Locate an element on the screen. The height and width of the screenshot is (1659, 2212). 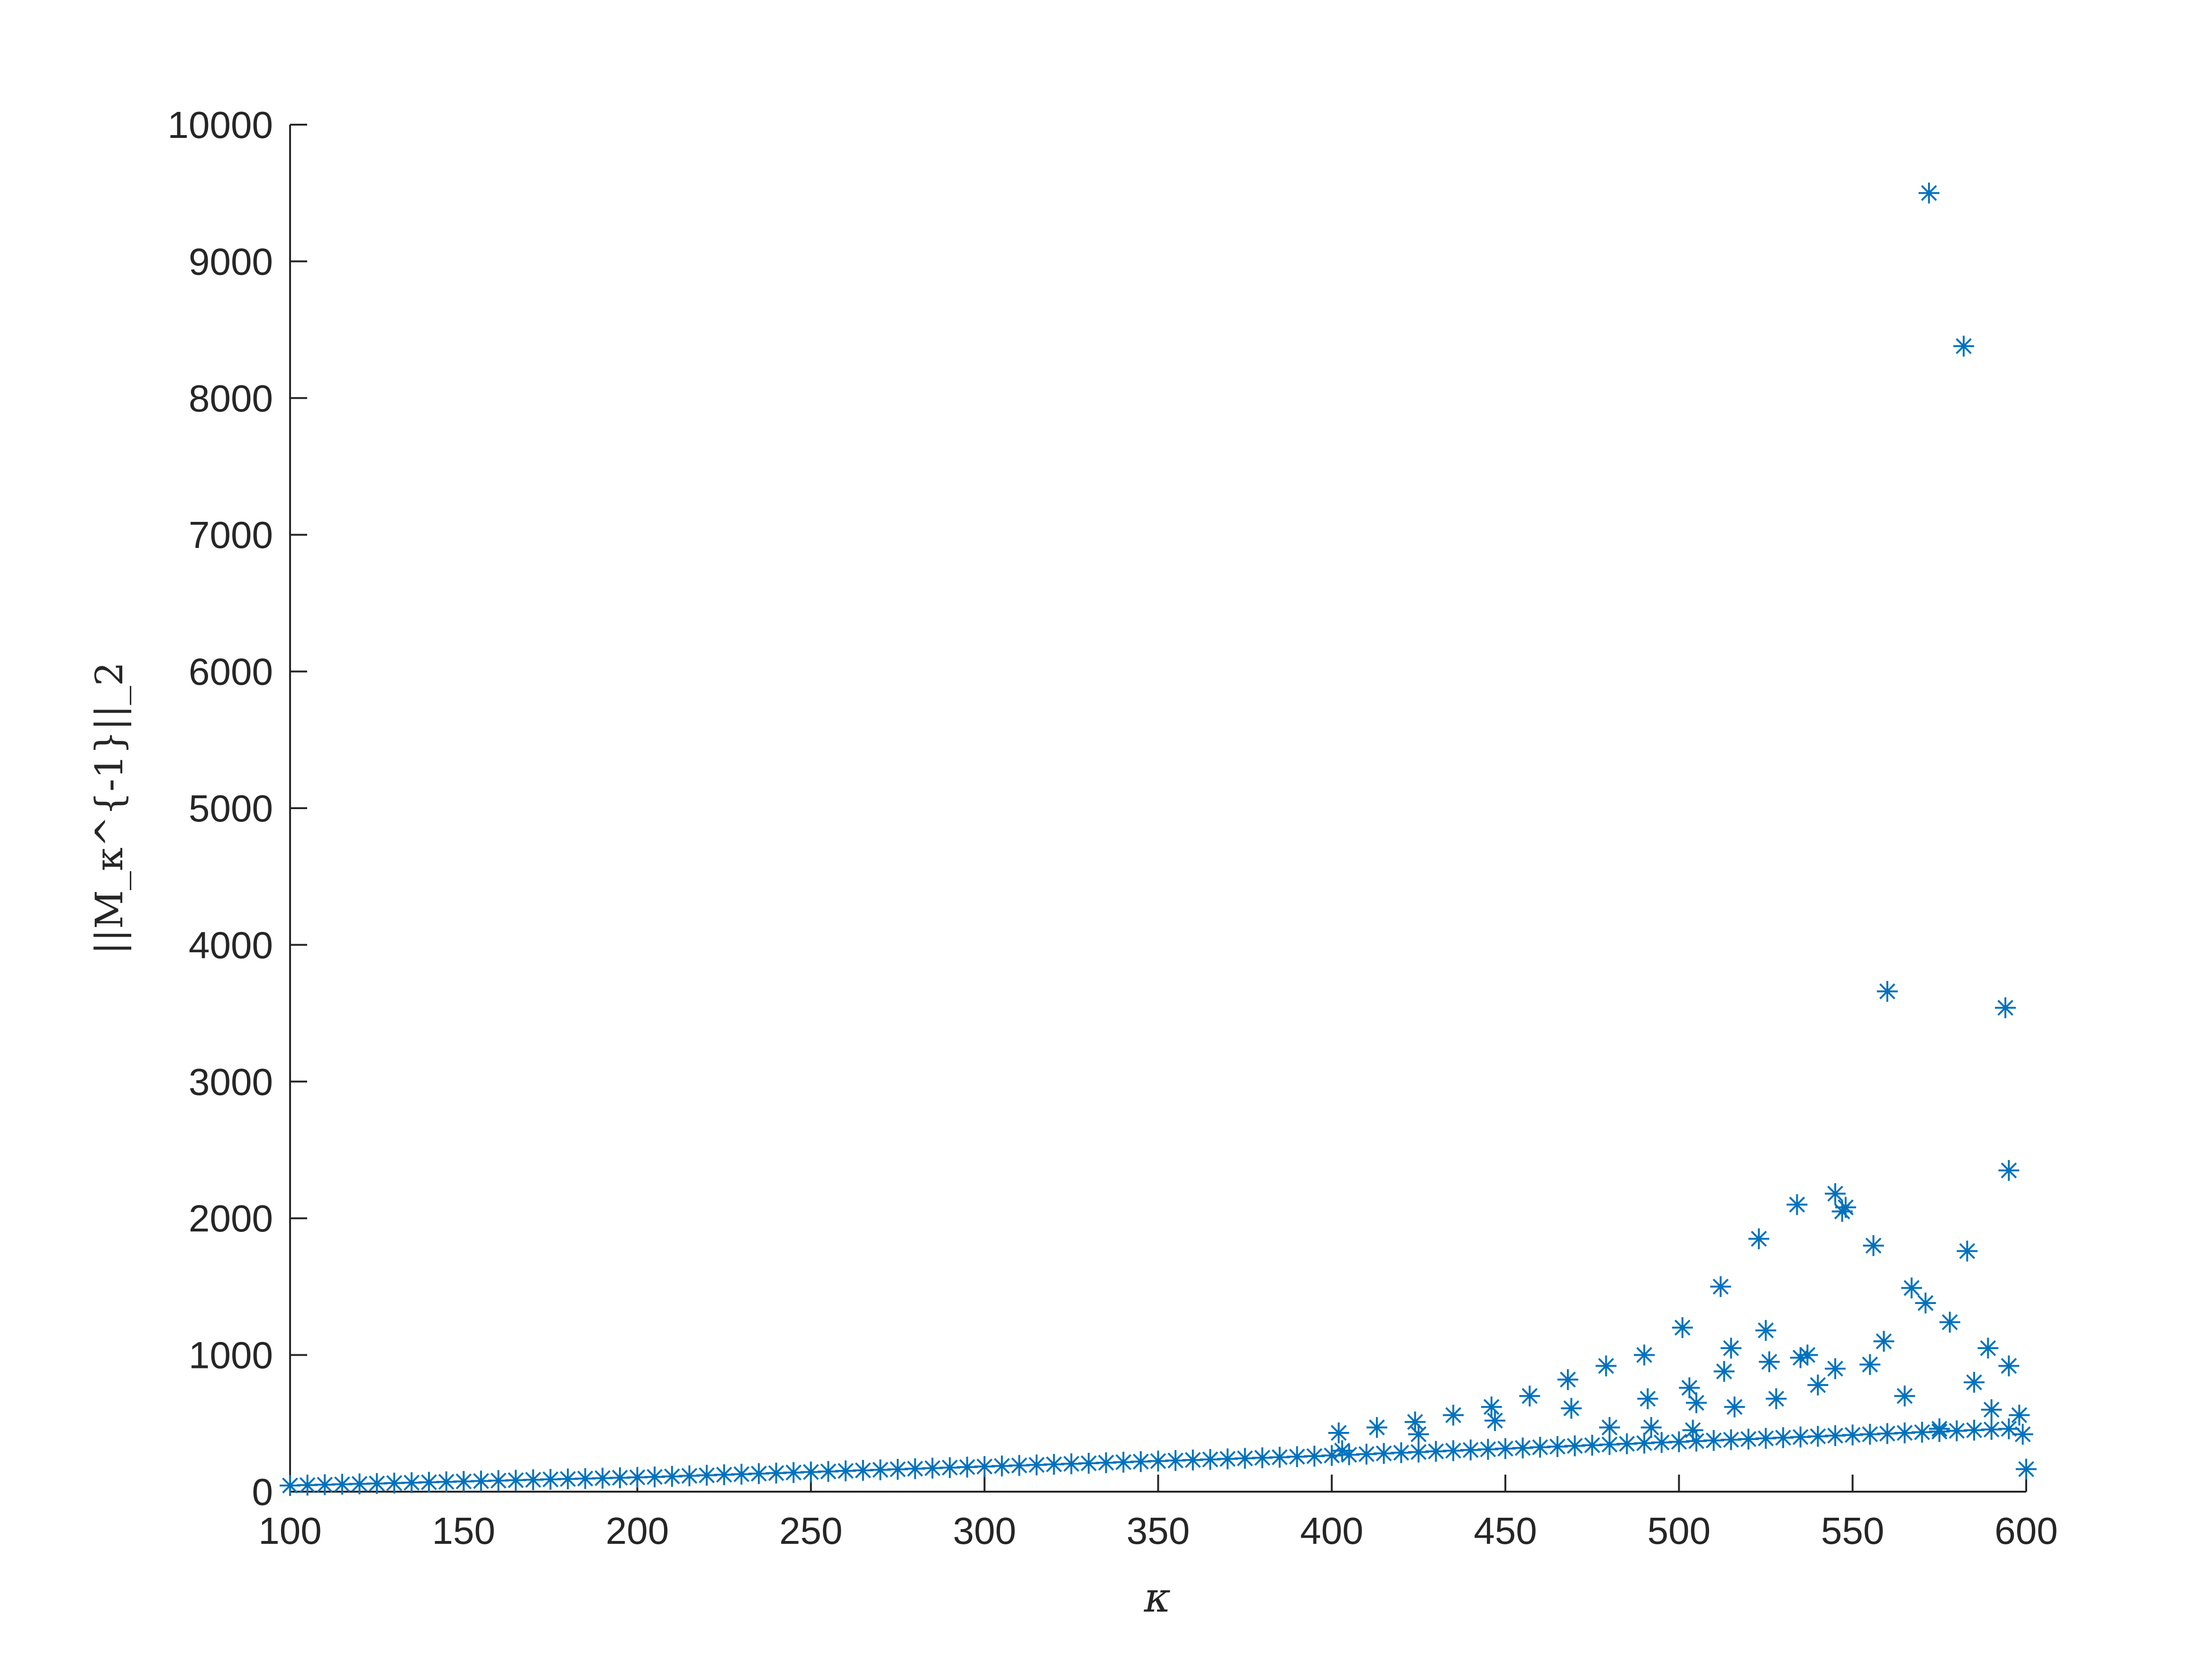
x-tick-label: 550 is located at coordinates (1853, 1531).